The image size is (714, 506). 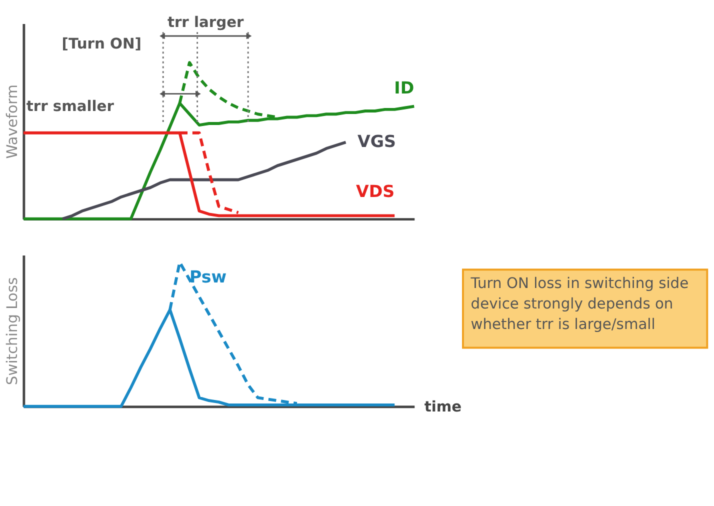 I want to click on series-label: ID, so click(x=404, y=88).